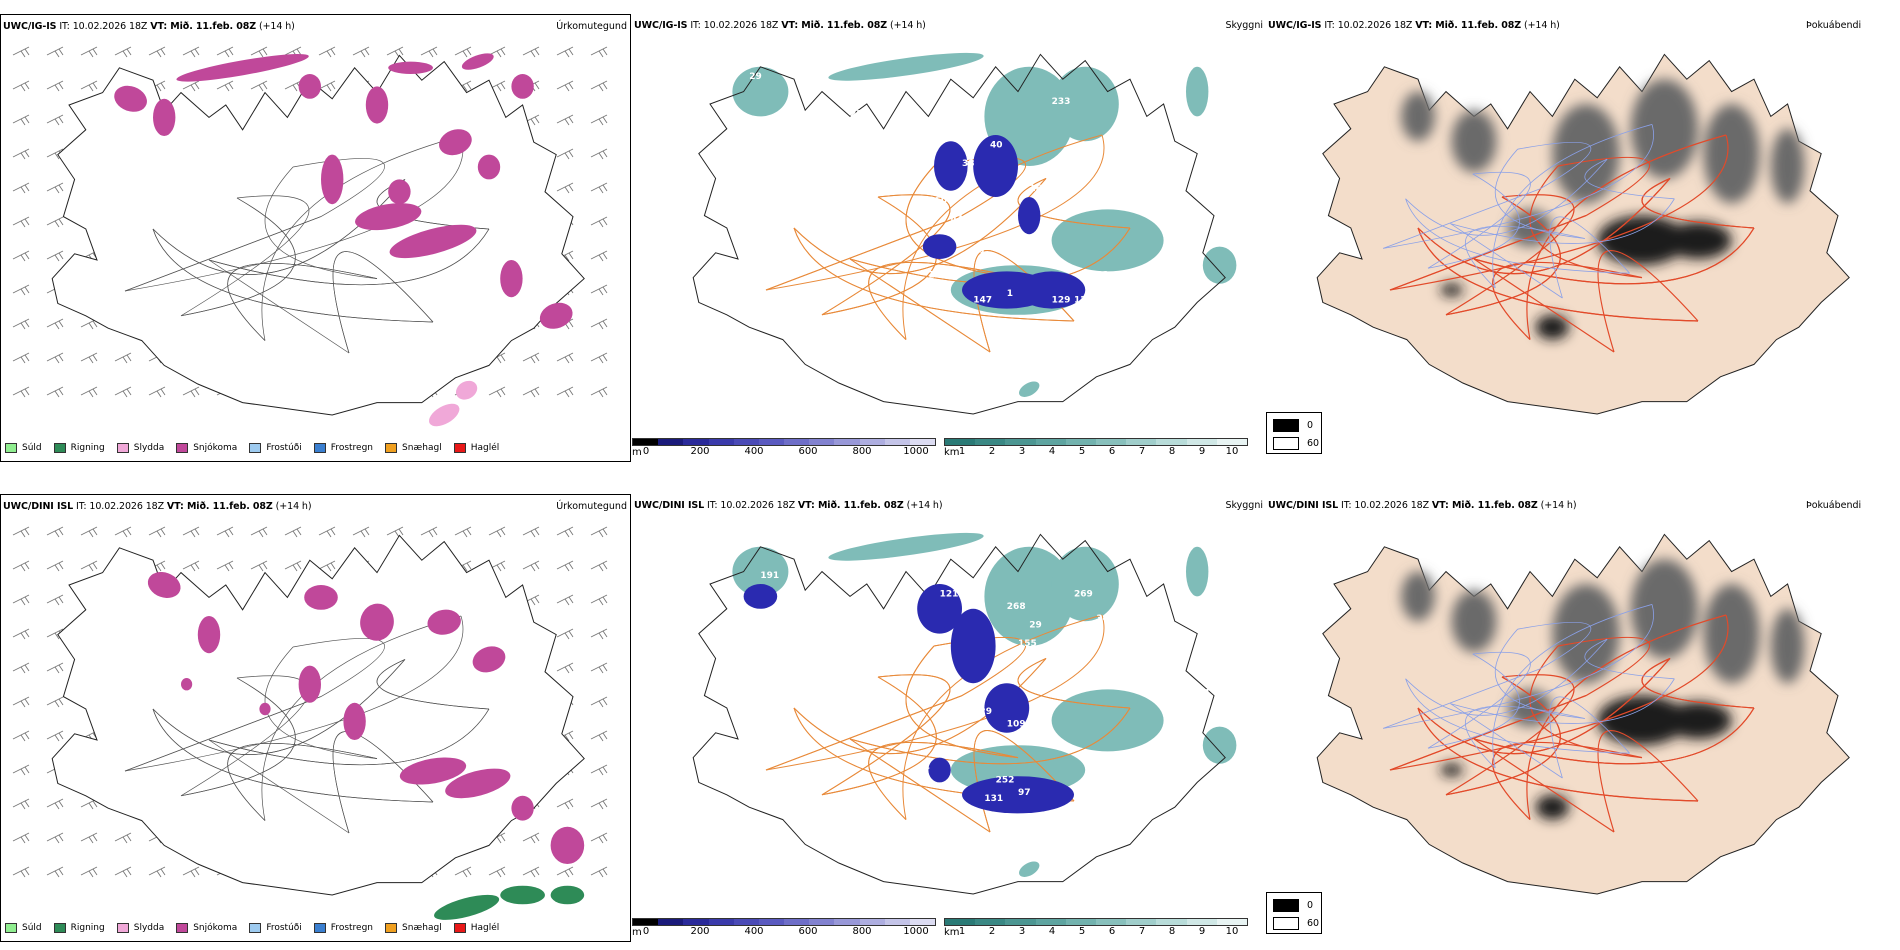  What do you see at coordinates (591, 26) in the screenshot?
I see `top-precip-type: Úrkomutegund` at bounding box center [591, 26].